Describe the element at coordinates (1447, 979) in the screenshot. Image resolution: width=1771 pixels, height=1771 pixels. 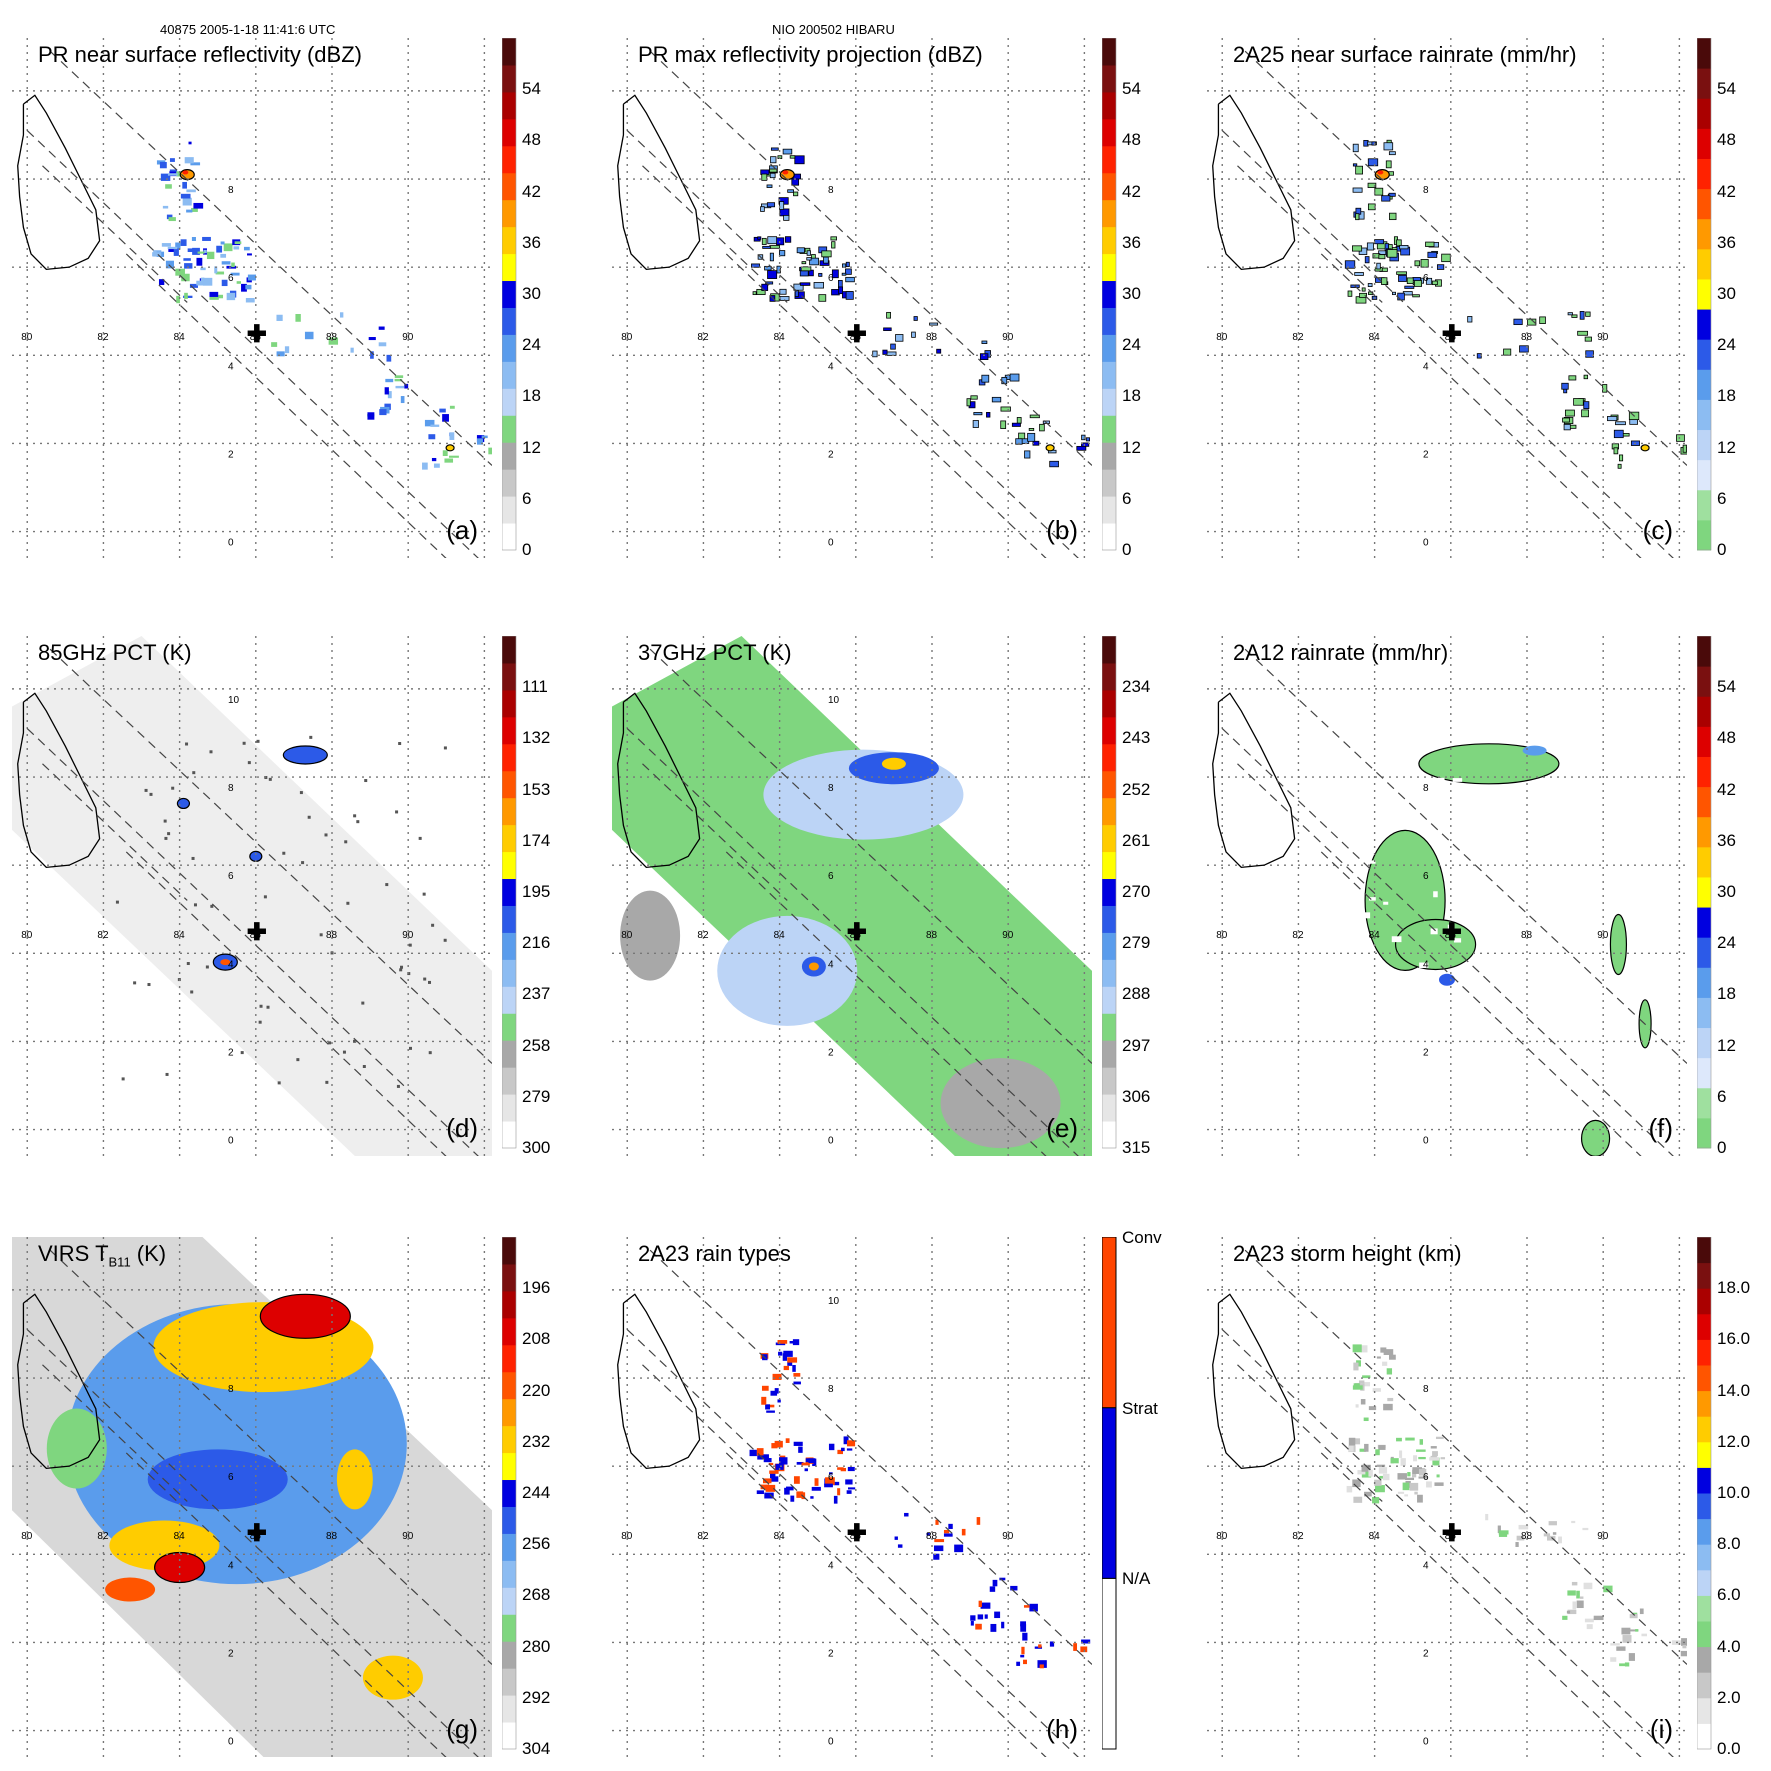
I see `rain-core` at that location.